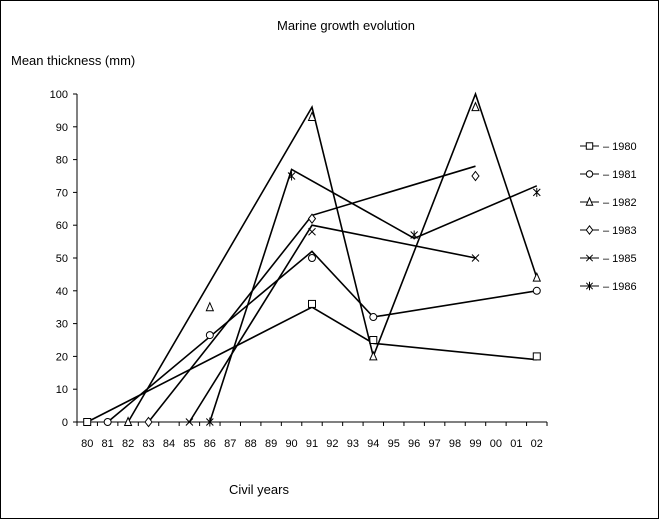 This screenshot has height=520, width=659. Describe the element at coordinates (620, 175) in the screenshot. I see `legend-label: – 1981` at that location.